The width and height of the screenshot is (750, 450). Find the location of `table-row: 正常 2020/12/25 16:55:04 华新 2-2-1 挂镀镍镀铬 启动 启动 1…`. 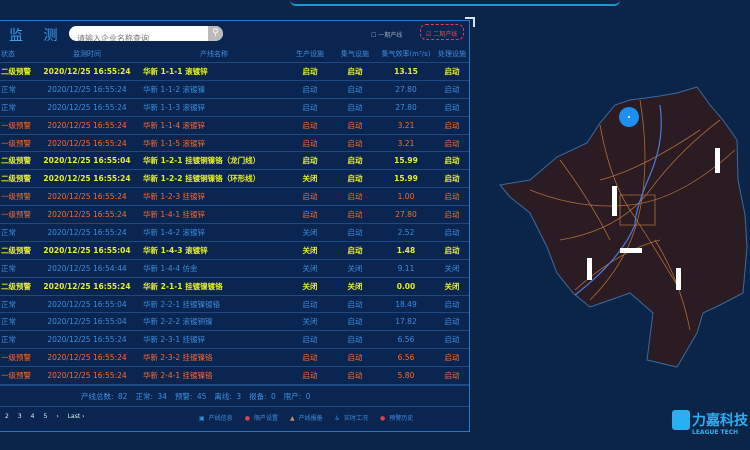

table-row: 正常 2020/12/25 16:55:04 华新 2-2-1 挂镀镍镀铬 启动 启动 1… is located at coordinates (234, 305).